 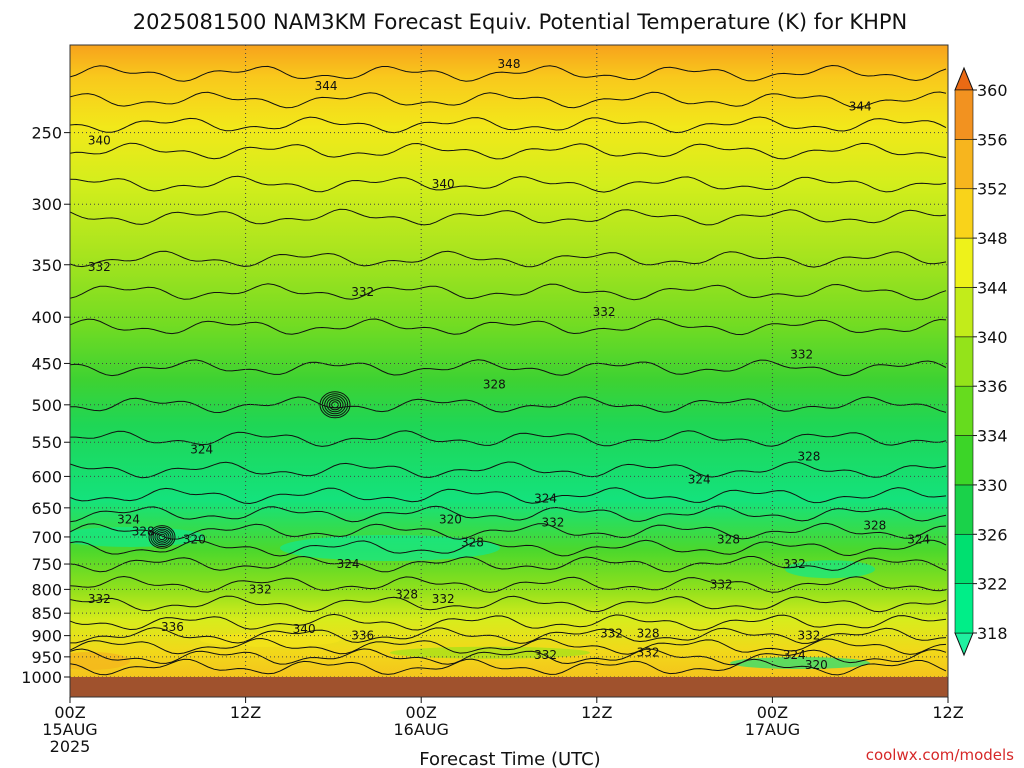 I want to click on x-axis-label: Forecast Time (UTC), so click(x=509, y=758).